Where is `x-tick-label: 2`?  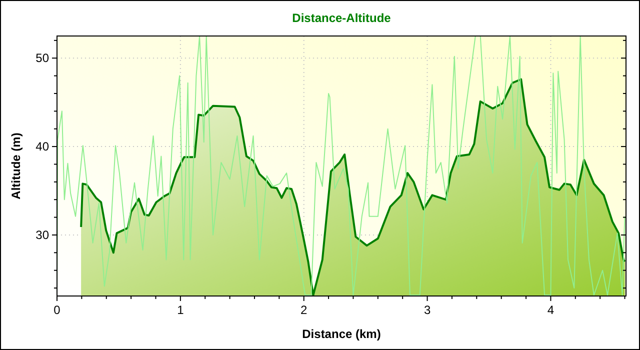
x-tick-label: 2 is located at coordinates (304, 310).